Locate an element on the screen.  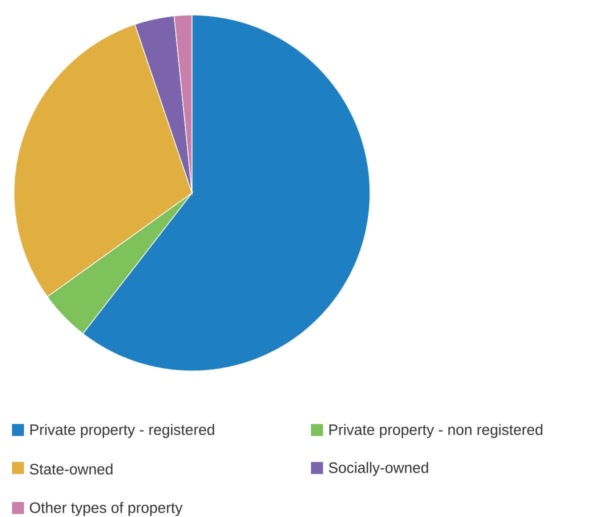
legend-label: State-owned is located at coordinates (71, 468).